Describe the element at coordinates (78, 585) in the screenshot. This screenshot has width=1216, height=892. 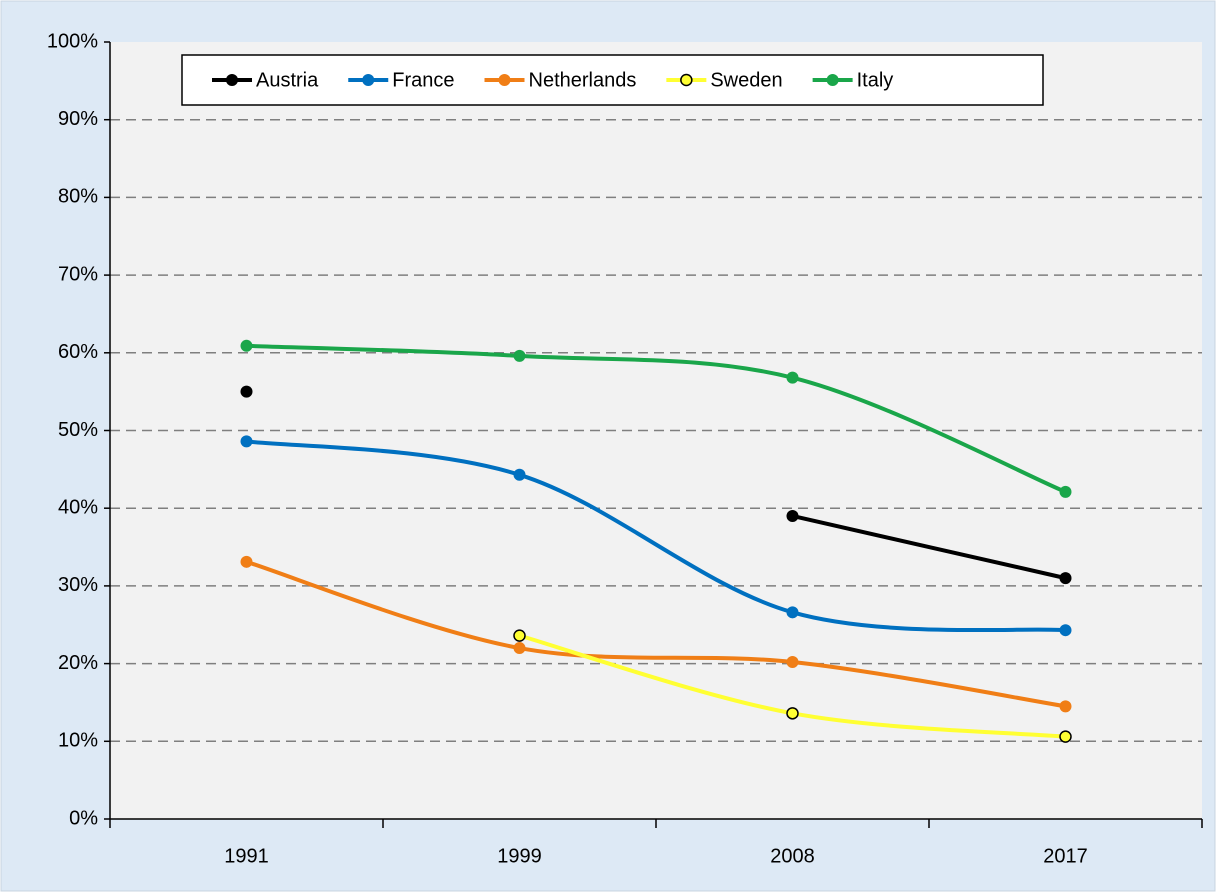
I see `y-tick-label: 30%` at that location.